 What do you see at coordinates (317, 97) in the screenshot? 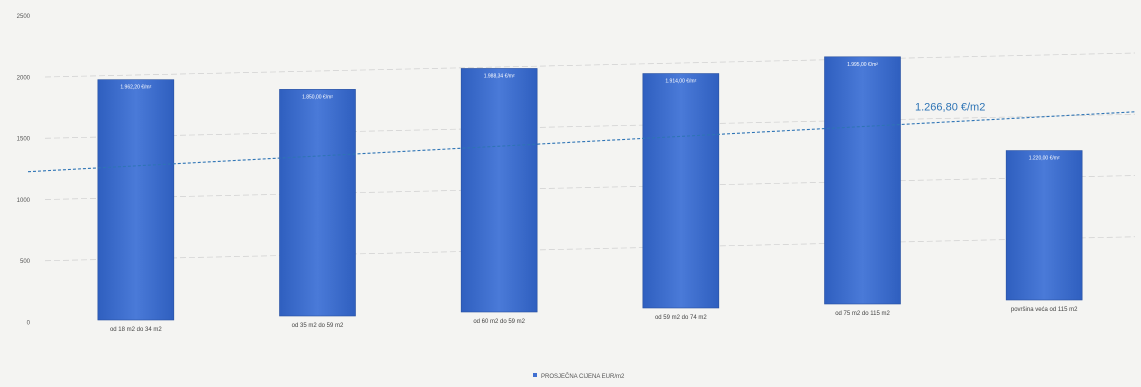
I see `data-label: 1.850,00 €/m²` at bounding box center [317, 97].